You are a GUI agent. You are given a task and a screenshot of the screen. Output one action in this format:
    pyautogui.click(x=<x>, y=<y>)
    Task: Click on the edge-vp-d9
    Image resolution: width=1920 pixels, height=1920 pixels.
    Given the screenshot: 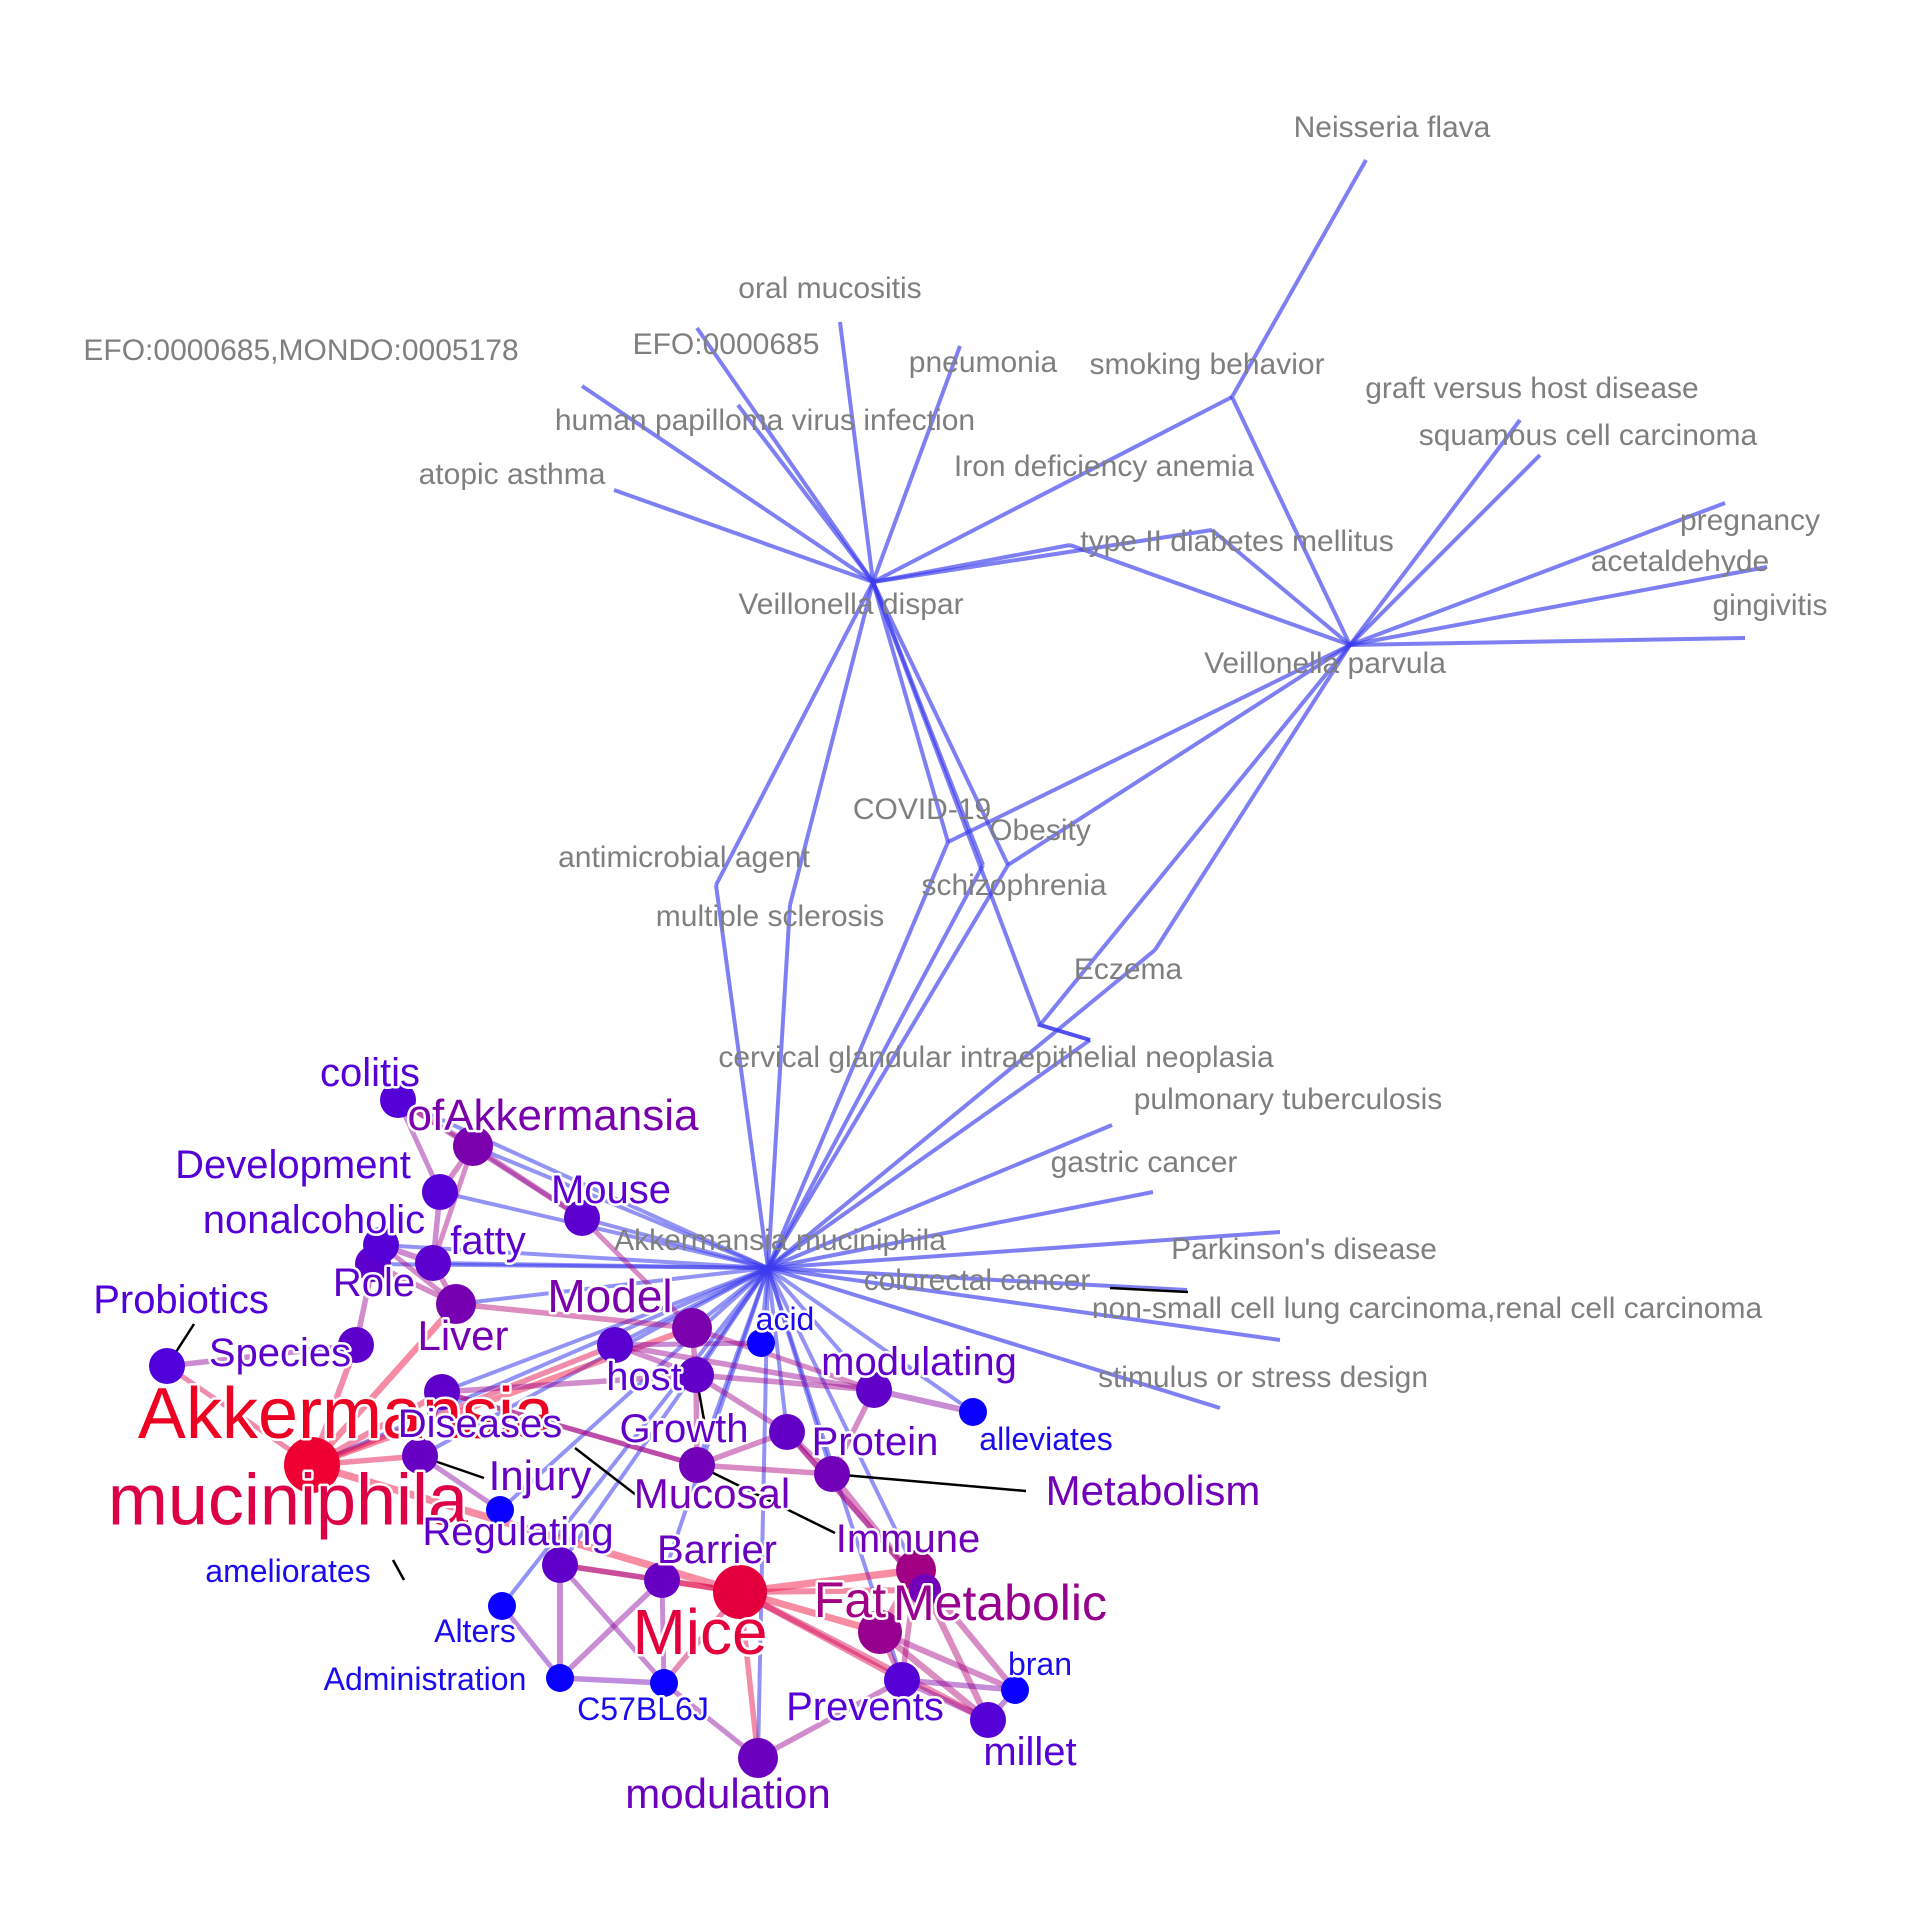 What is the action you would take?
    pyautogui.click(x=1281, y=587)
    